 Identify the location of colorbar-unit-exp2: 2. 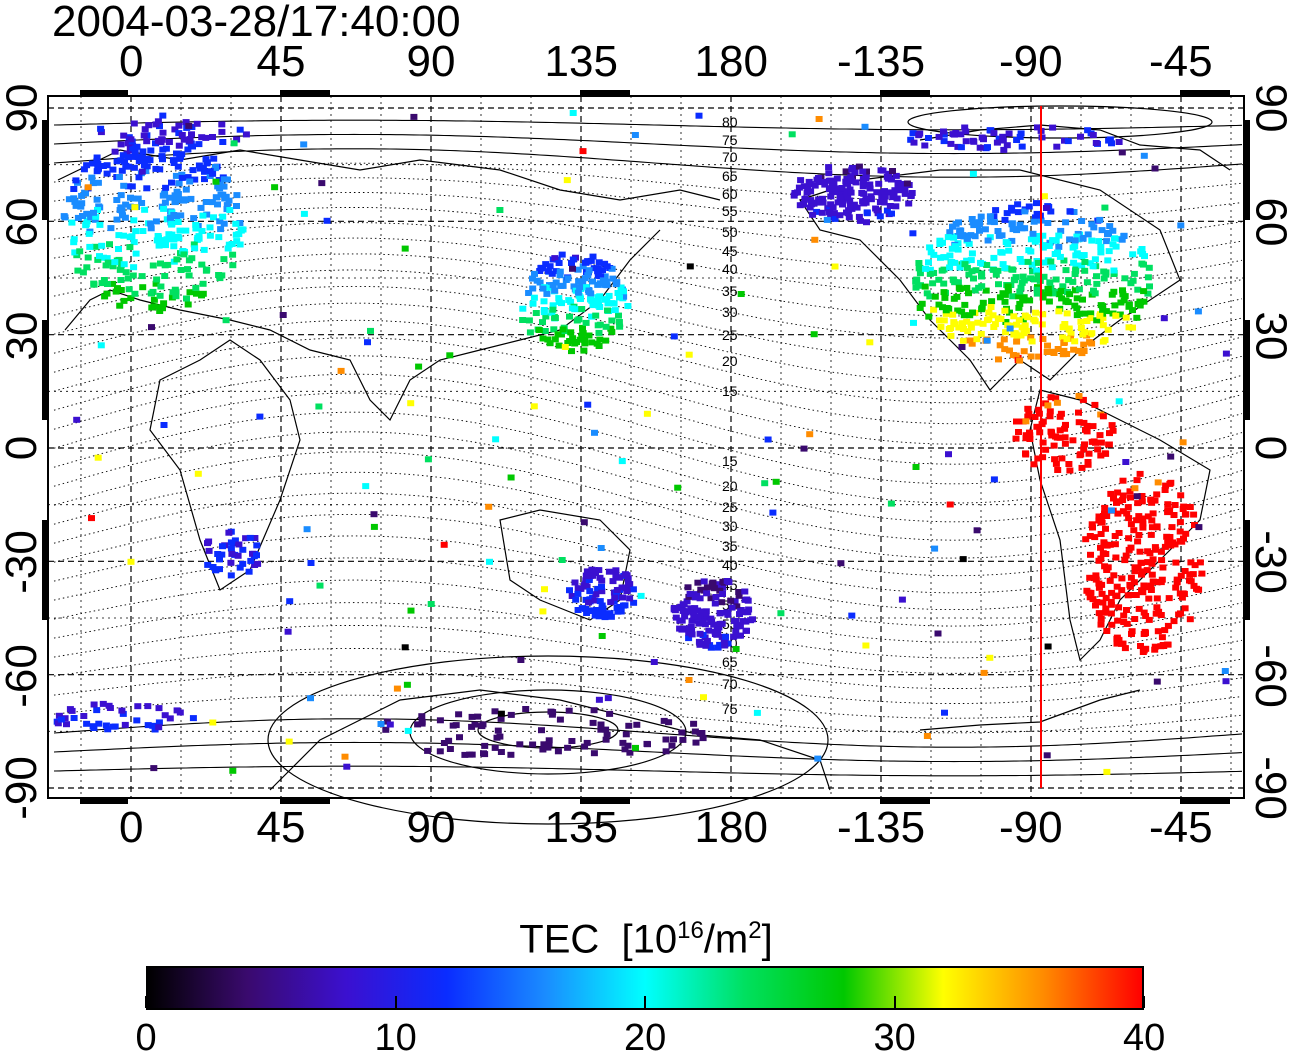
(755, 930).